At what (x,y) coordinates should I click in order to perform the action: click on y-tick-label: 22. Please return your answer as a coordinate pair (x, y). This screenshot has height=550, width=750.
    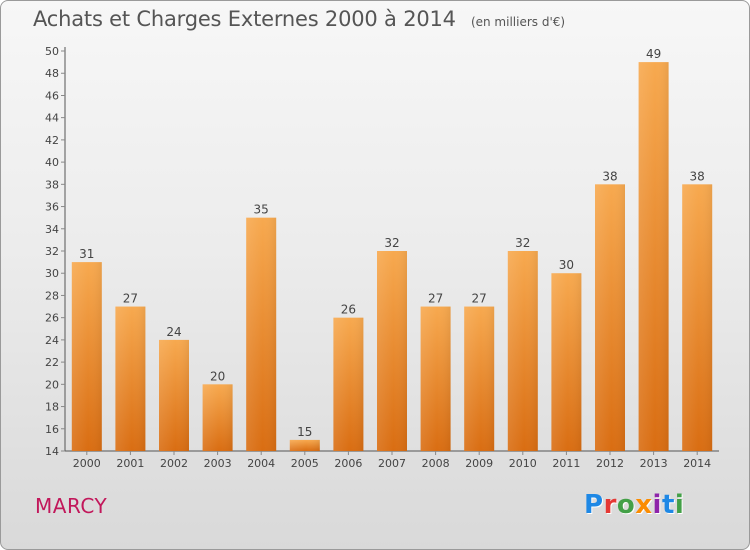
    Looking at the image, I should click on (52, 362).